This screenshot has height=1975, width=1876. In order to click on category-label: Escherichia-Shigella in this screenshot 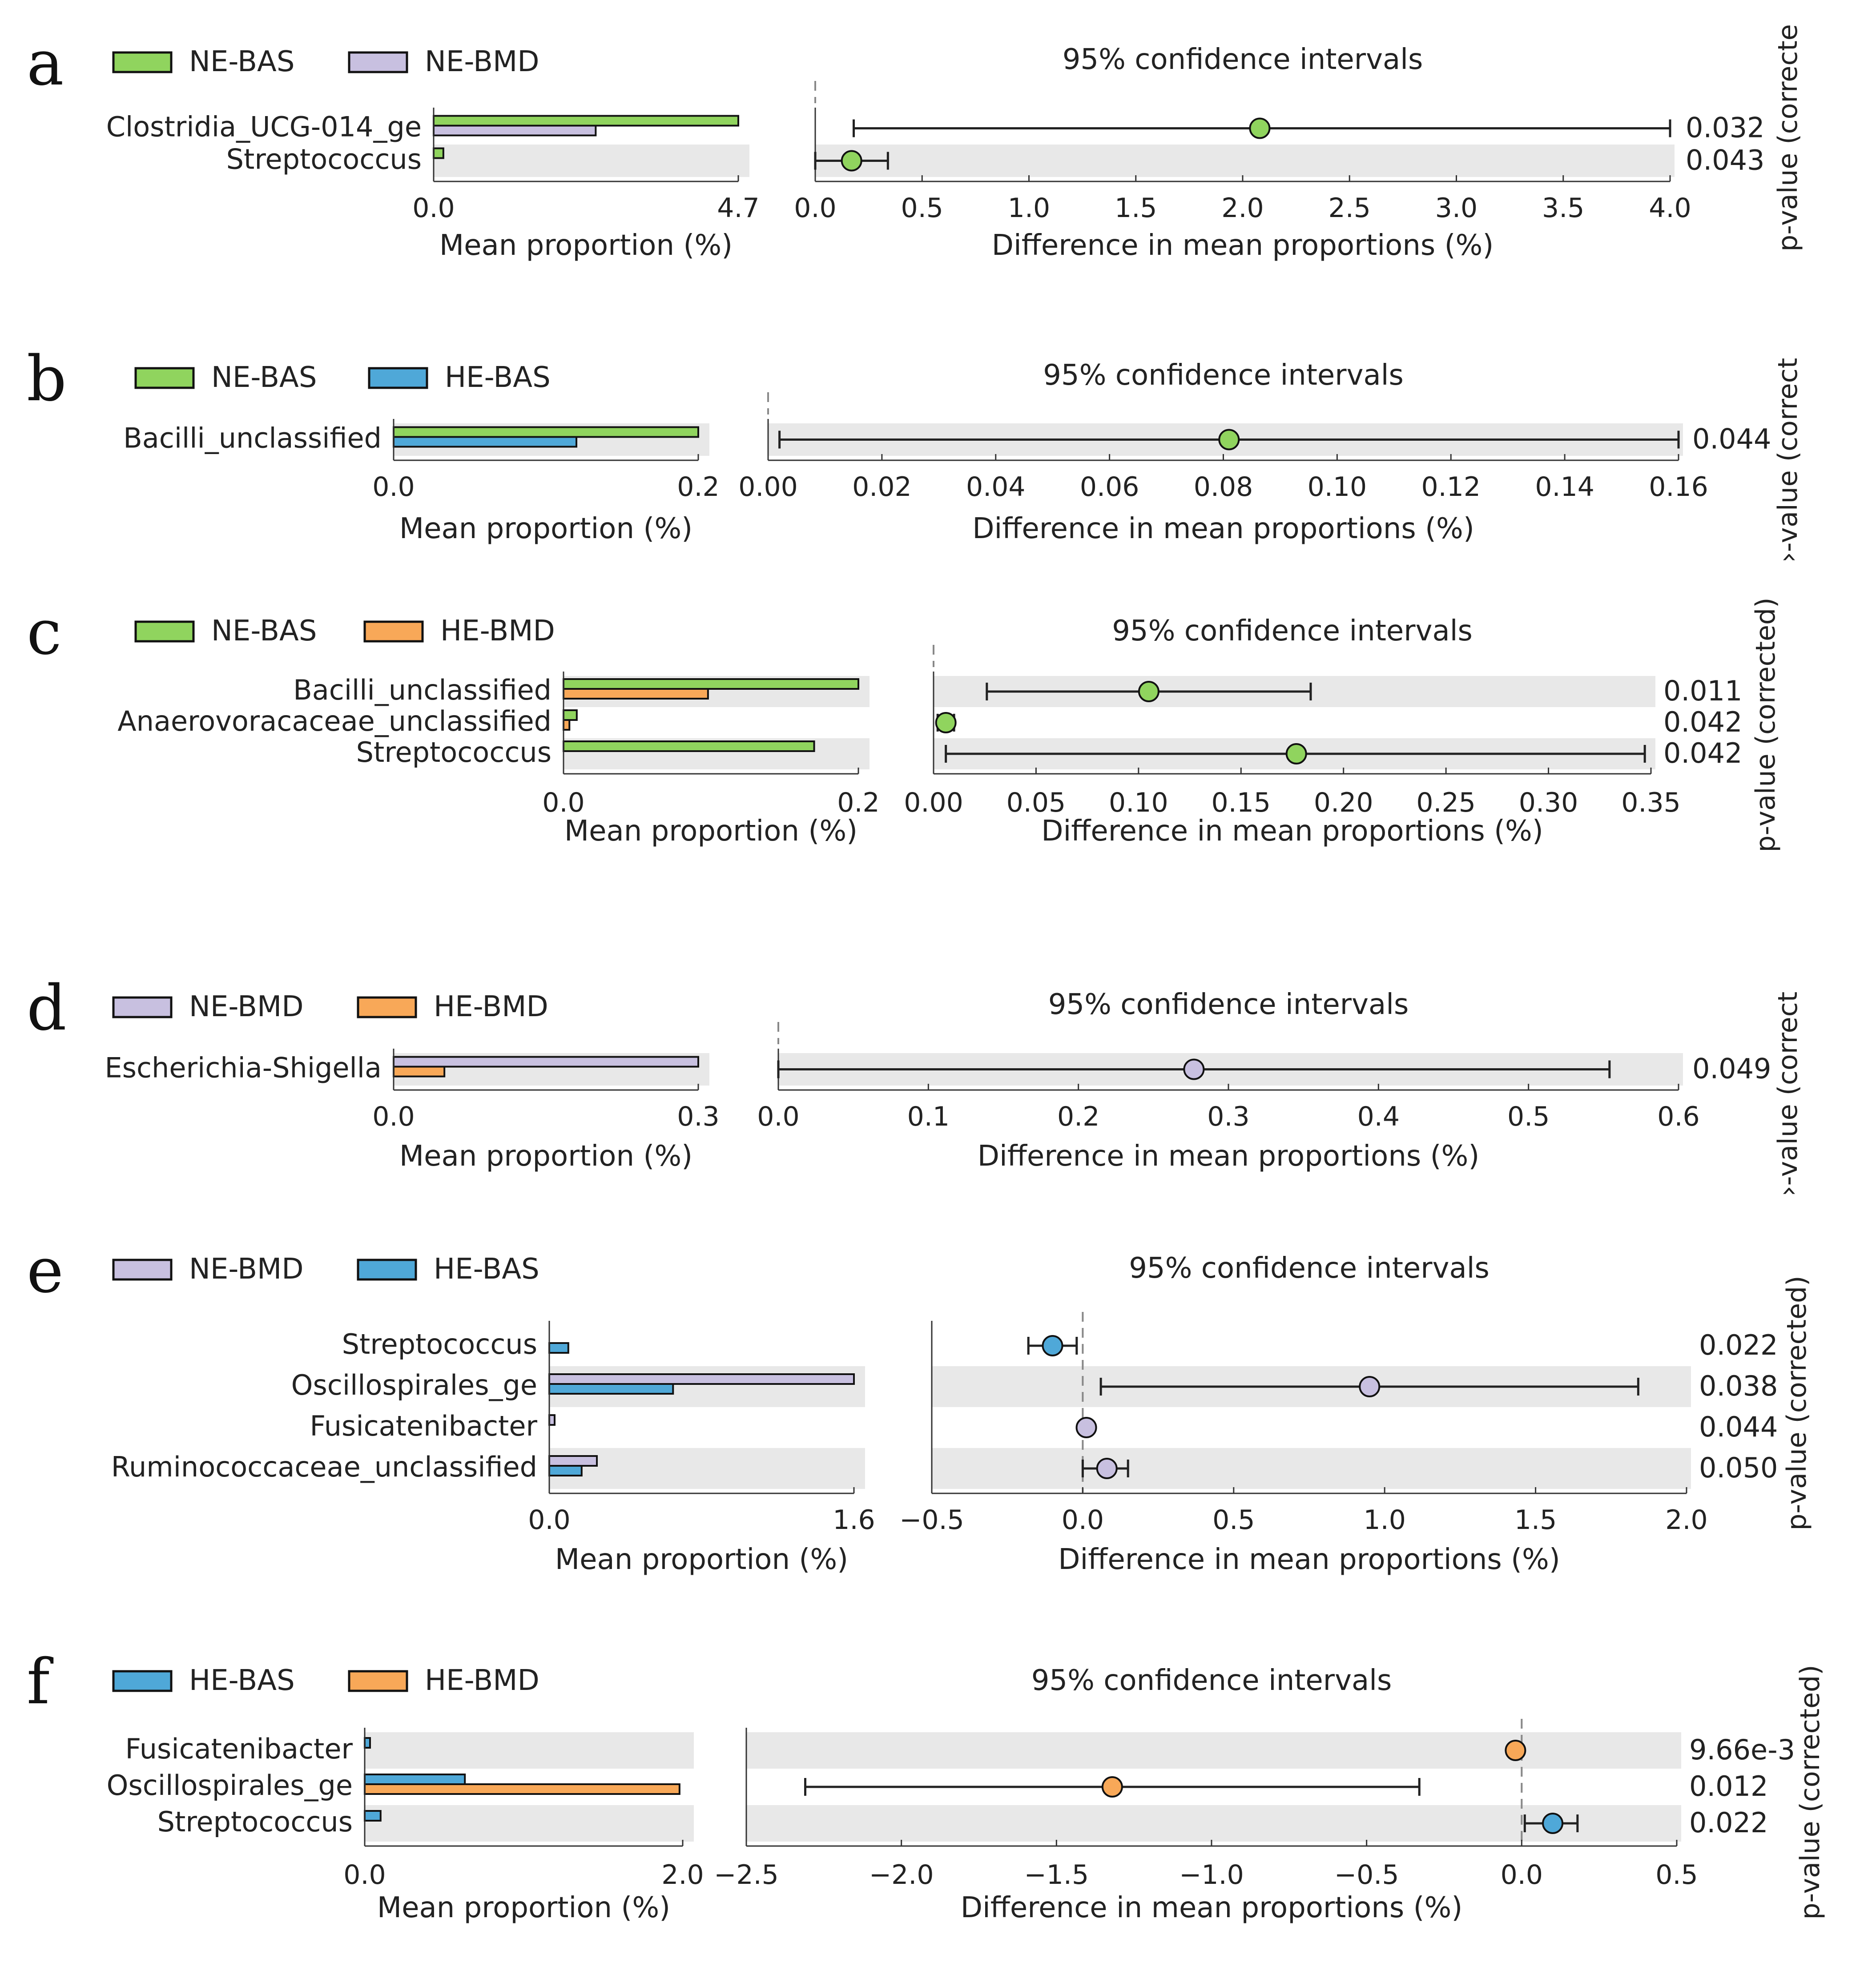, I will do `click(243, 1068)`.